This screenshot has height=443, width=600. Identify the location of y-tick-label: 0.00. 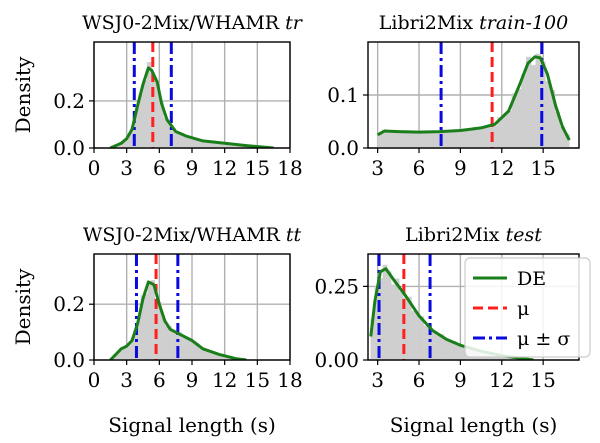
(336, 360).